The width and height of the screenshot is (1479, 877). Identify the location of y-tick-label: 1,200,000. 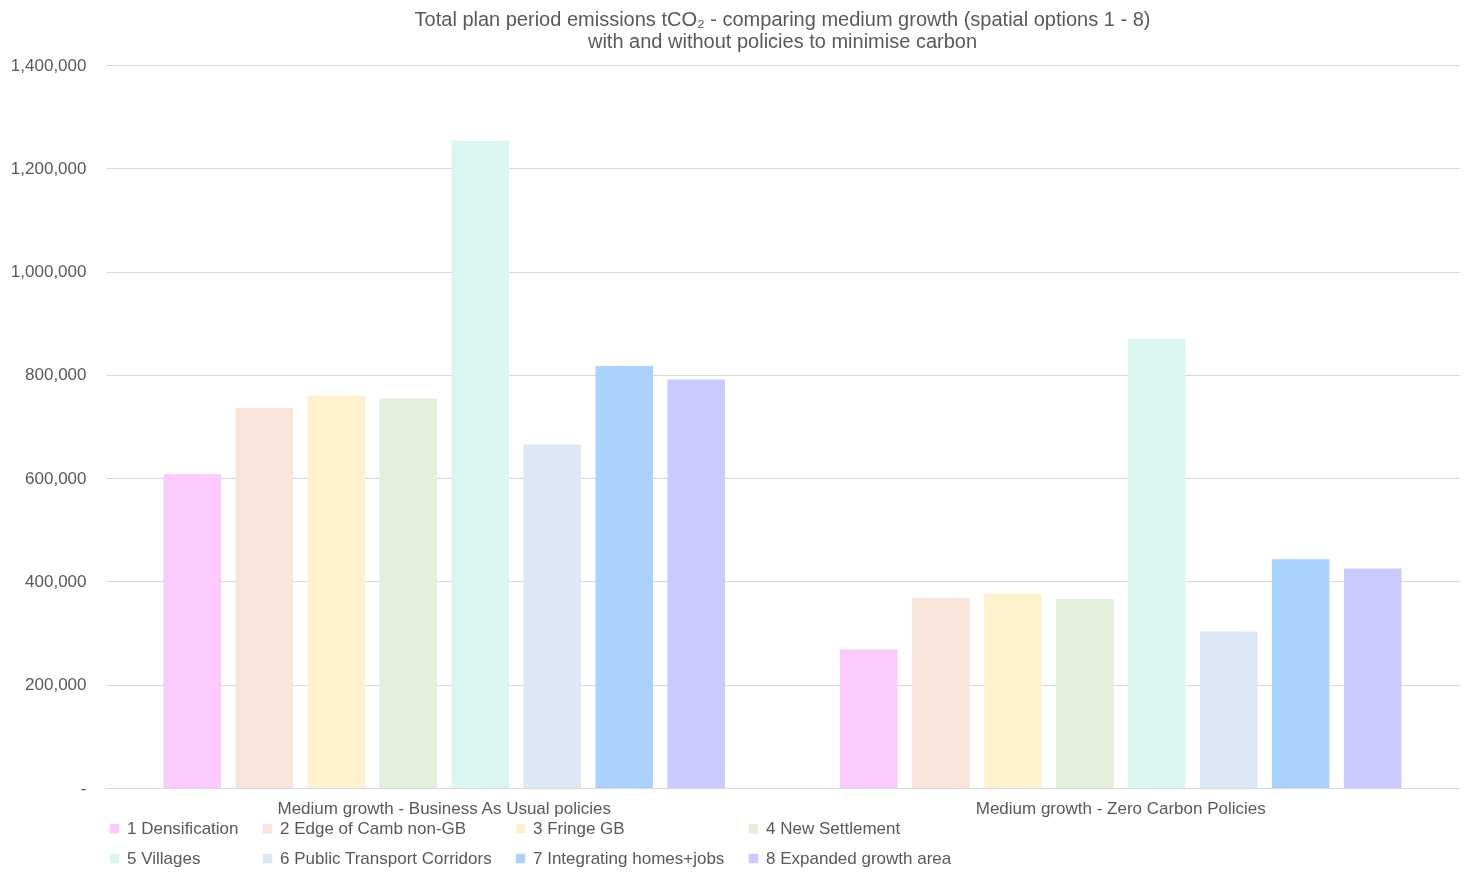
(48, 168).